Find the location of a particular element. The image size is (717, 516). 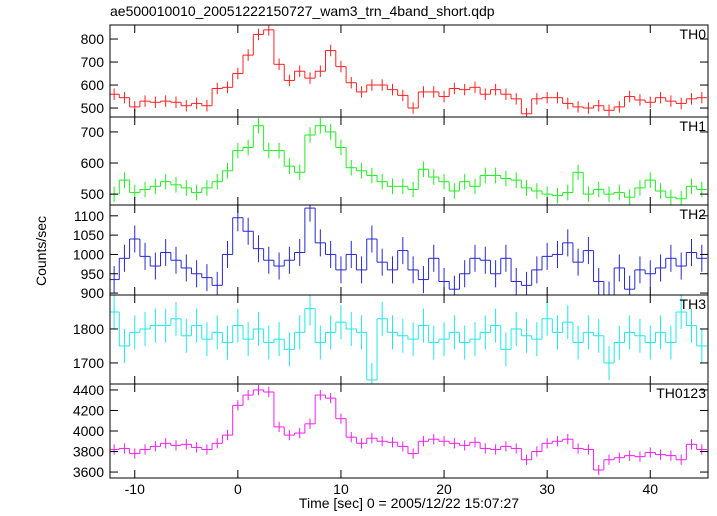

y-tick-label: 1050 is located at coordinates (88, 235).